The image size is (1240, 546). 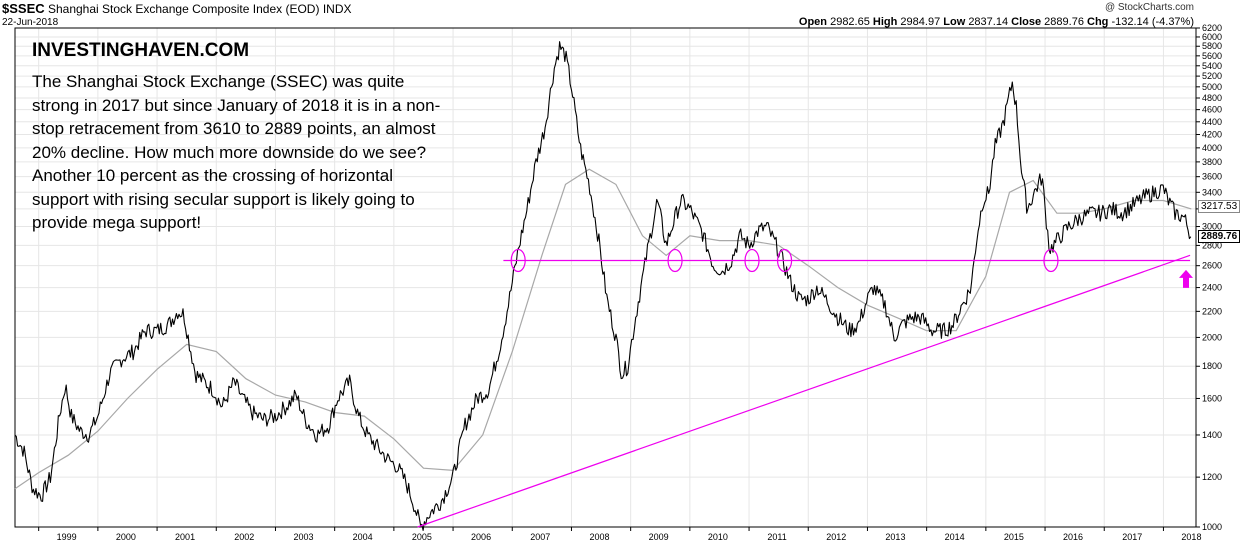 What do you see at coordinates (850, 22) in the screenshot?
I see `open-value: 2982.65` at bounding box center [850, 22].